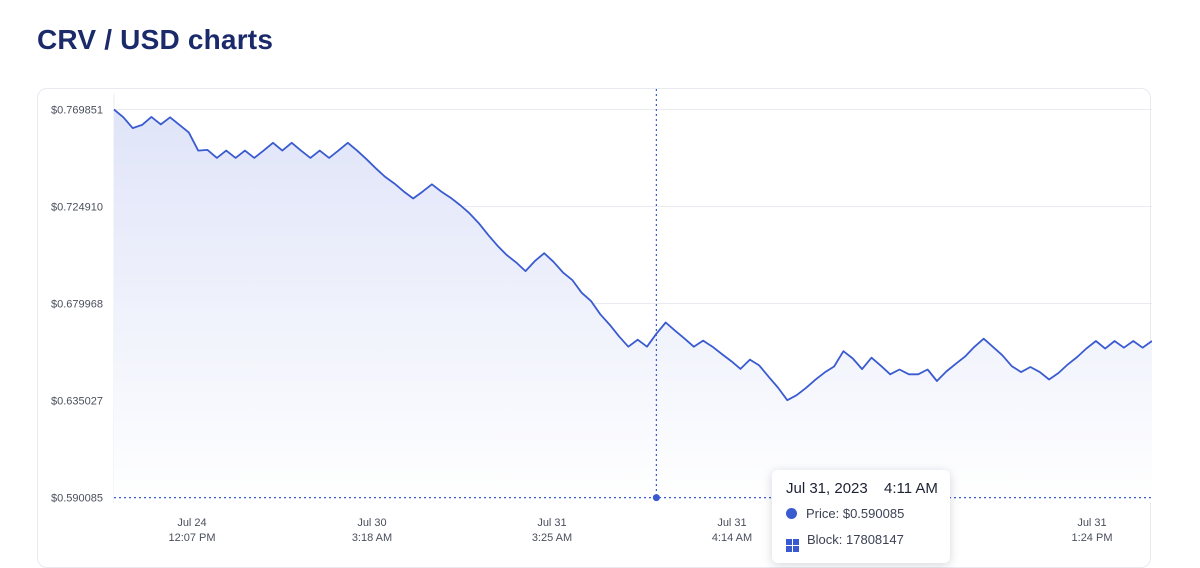  I want to click on tooltip-price: Price: $0.590085, so click(855, 513).